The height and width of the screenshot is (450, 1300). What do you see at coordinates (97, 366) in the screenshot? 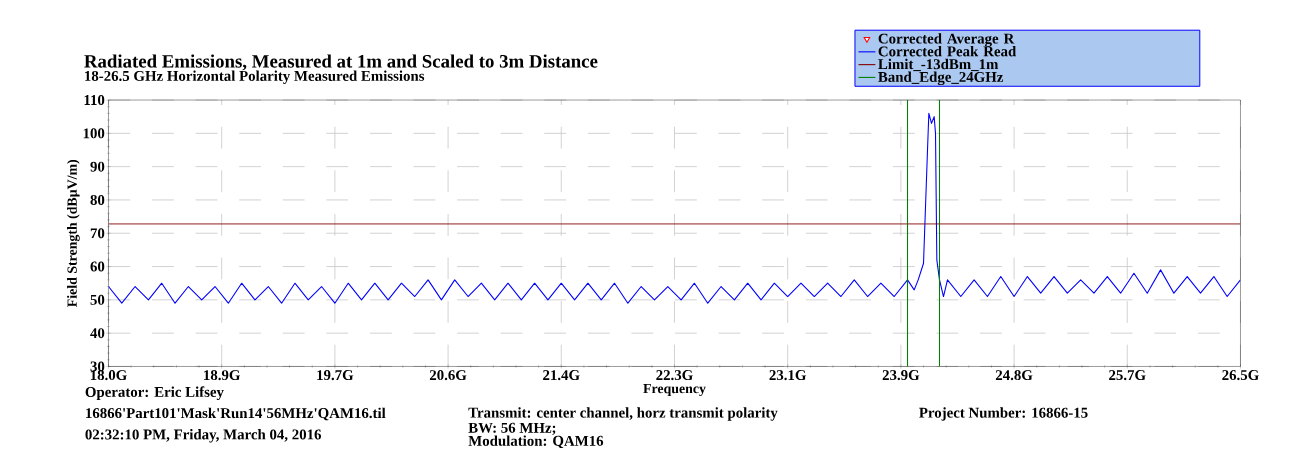
I see `y-tick-label: 30` at bounding box center [97, 366].